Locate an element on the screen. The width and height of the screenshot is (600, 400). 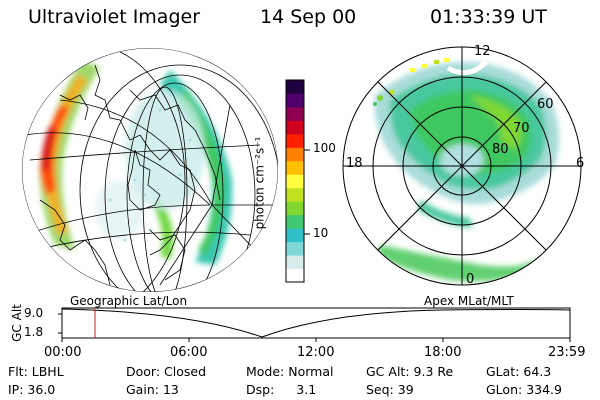
mlt-label-6: 6 is located at coordinates (580, 163).